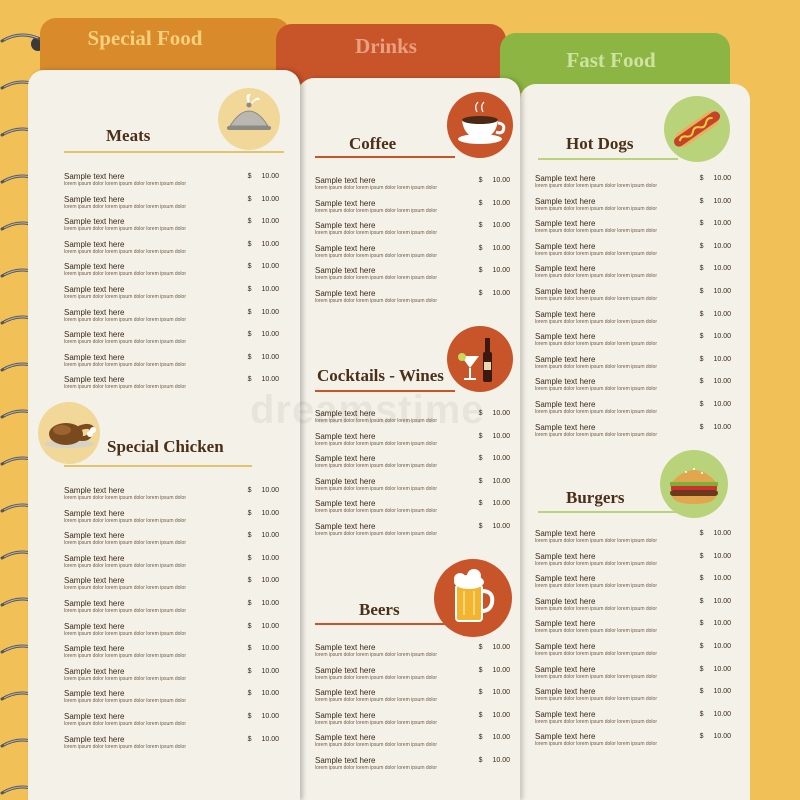  Describe the element at coordinates (69, 433) in the screenshot. I see `roast-chicken-icon` at that location.